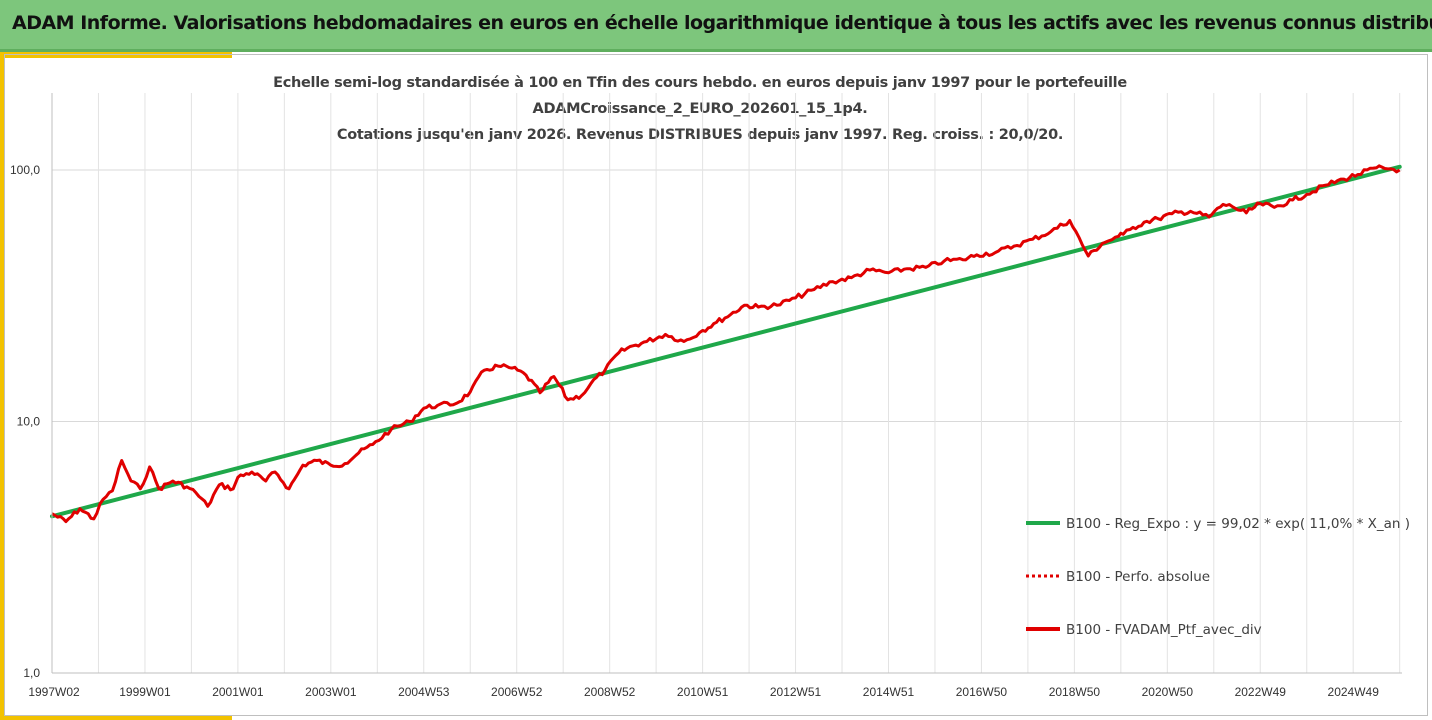  Describe the element at coordinates (1168, 692) in the screenshot. I see `x-tick-label: 2020W50` at that location.